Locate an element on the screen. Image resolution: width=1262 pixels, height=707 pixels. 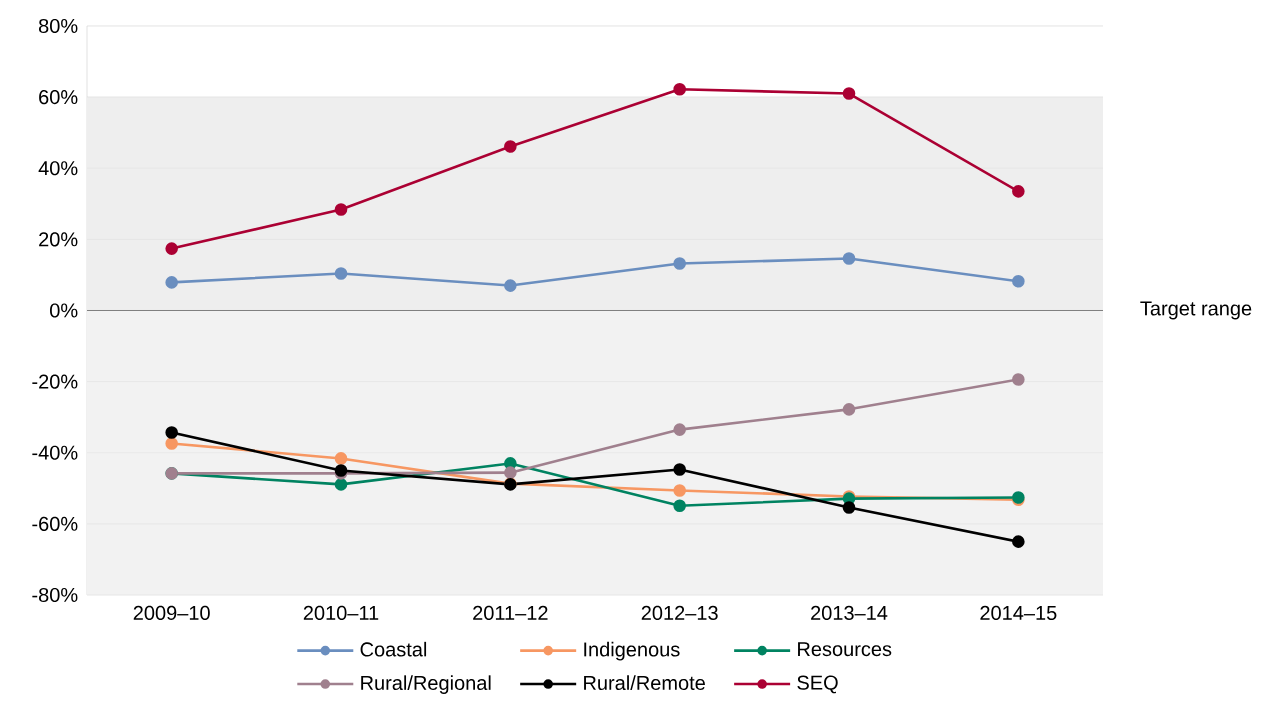
y-tick-label: -80% is located at coordinates (55, 595).